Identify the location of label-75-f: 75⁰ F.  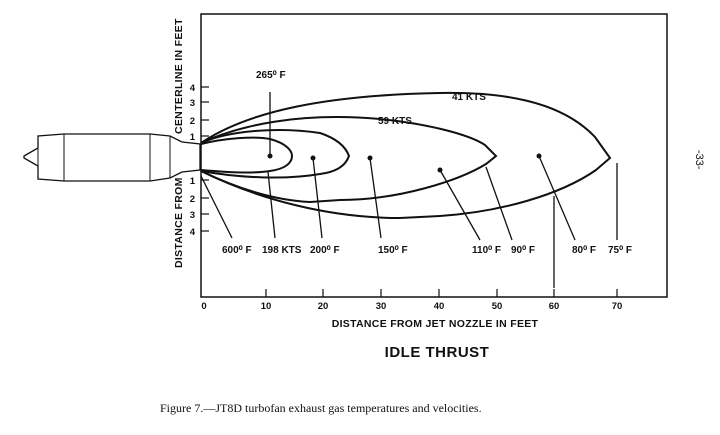
(620, 250).